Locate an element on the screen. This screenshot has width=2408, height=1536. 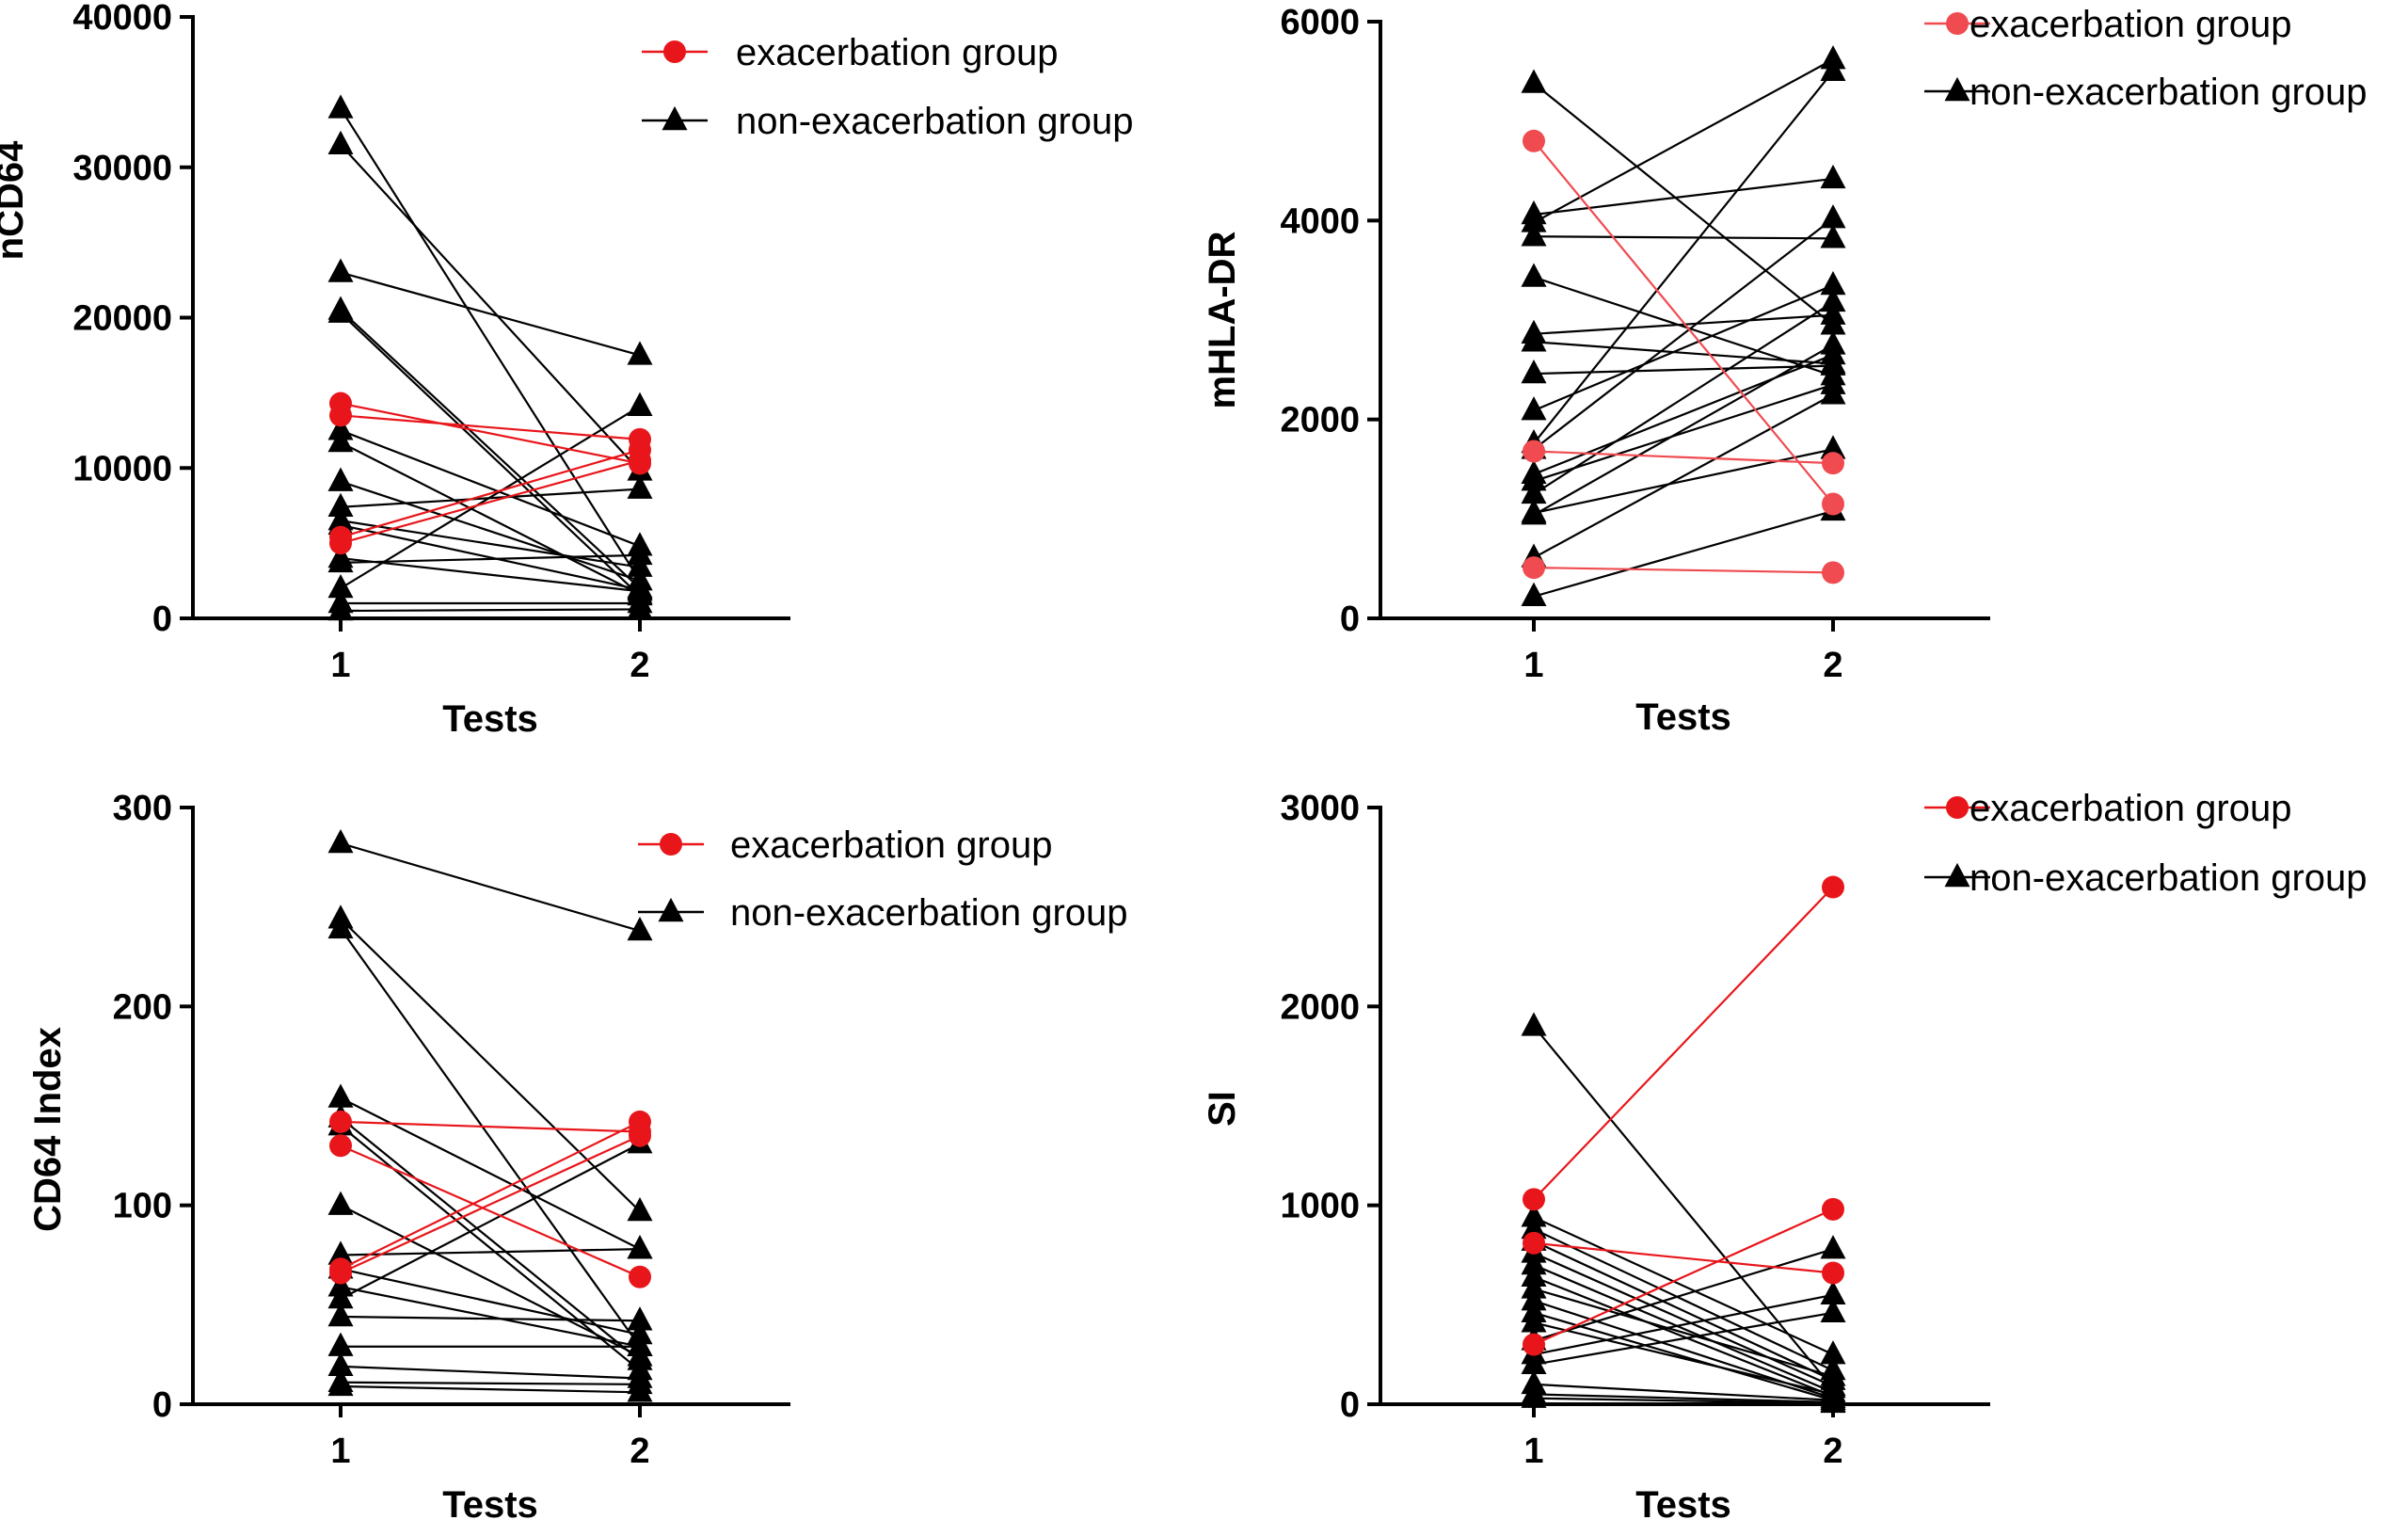
y-axis-title: mHLA-DR is located at coordinates (1222, 319).